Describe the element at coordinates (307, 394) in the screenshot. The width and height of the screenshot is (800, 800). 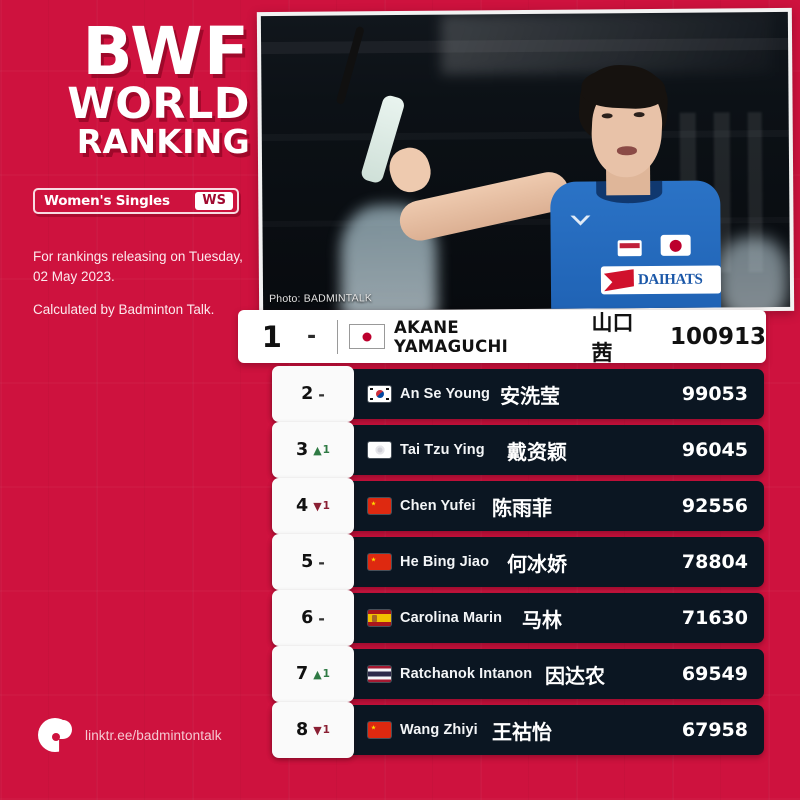
I see `rank-number: 2` at that location.